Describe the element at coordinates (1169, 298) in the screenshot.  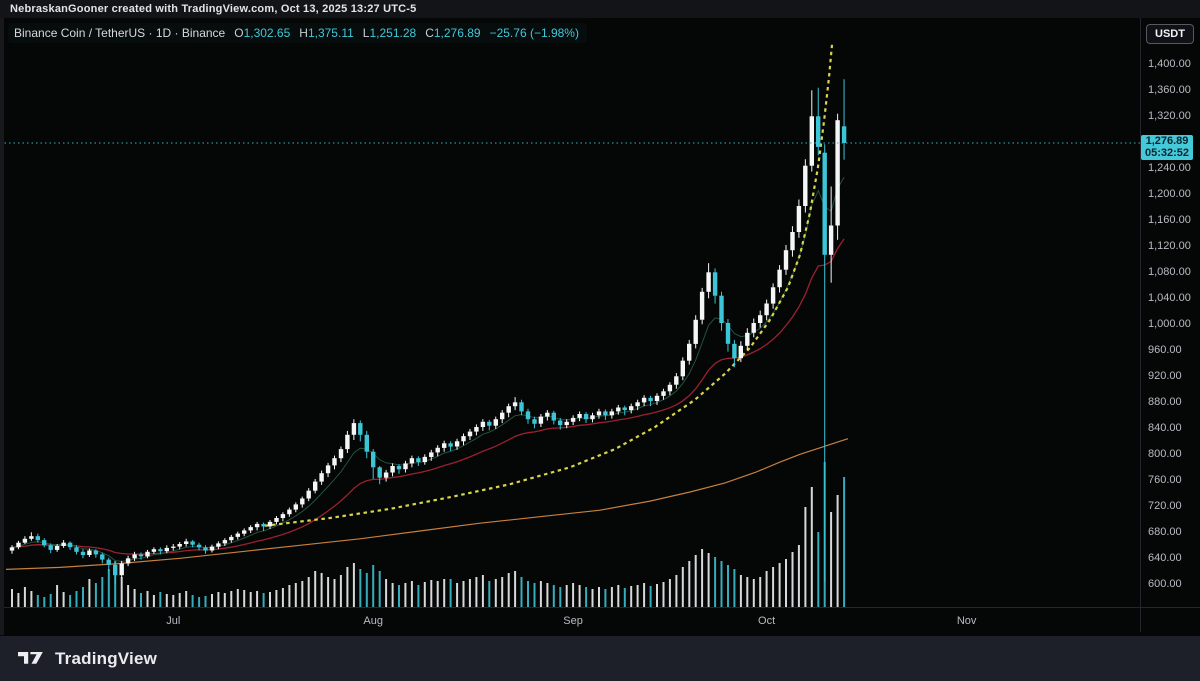
I see `price-axis-label: 1,040.00` at that location.